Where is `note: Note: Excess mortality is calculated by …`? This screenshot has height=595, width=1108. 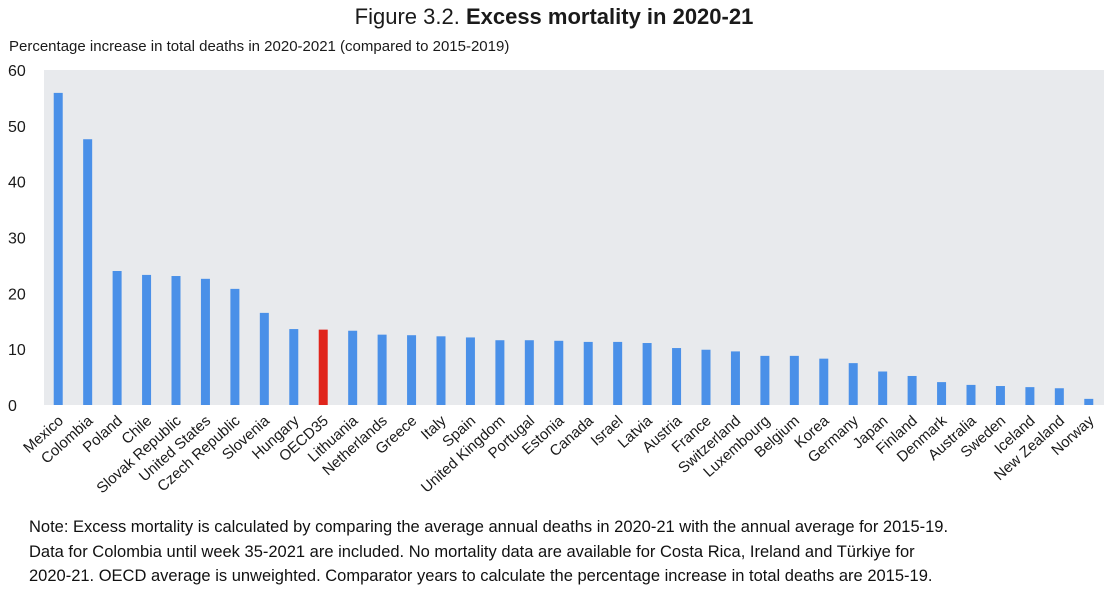 note: Note: Excess mortality is calculated by … is located at coordinates (559, 552).